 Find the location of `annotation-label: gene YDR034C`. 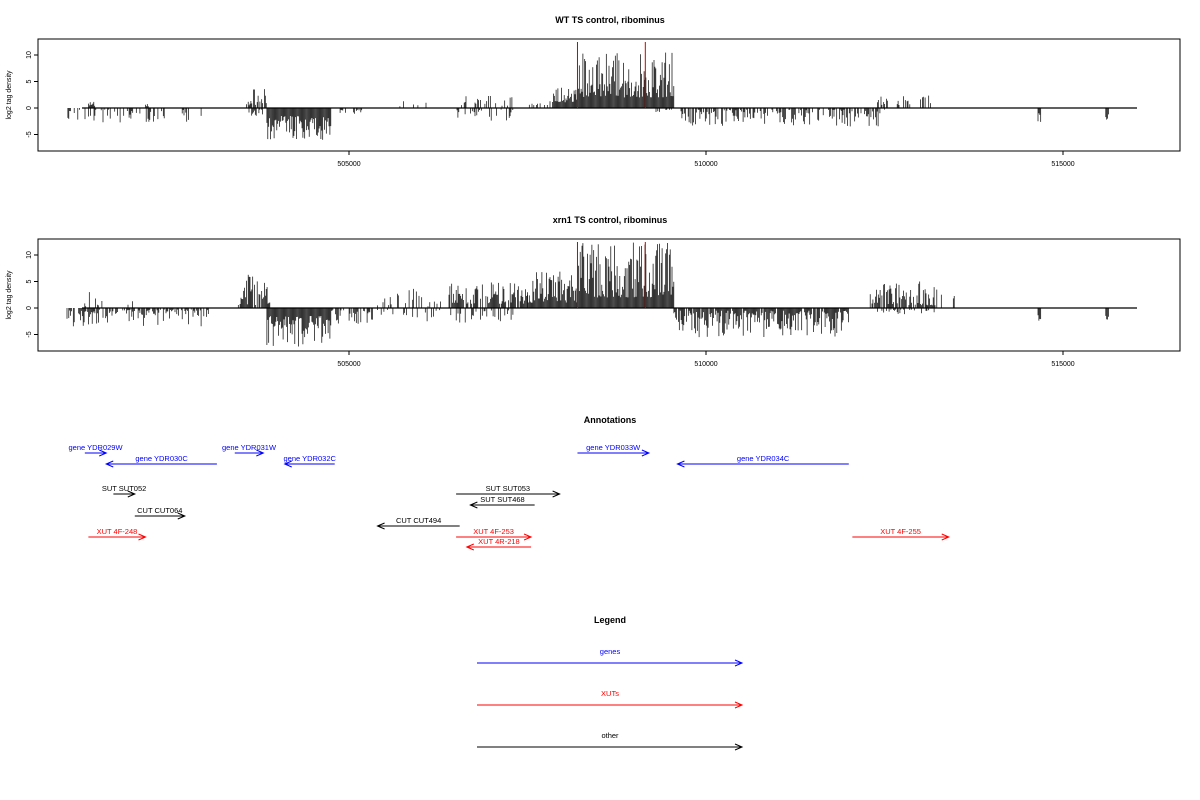

annotation-label: gene YDR034C is located at coordinates (763, 458).